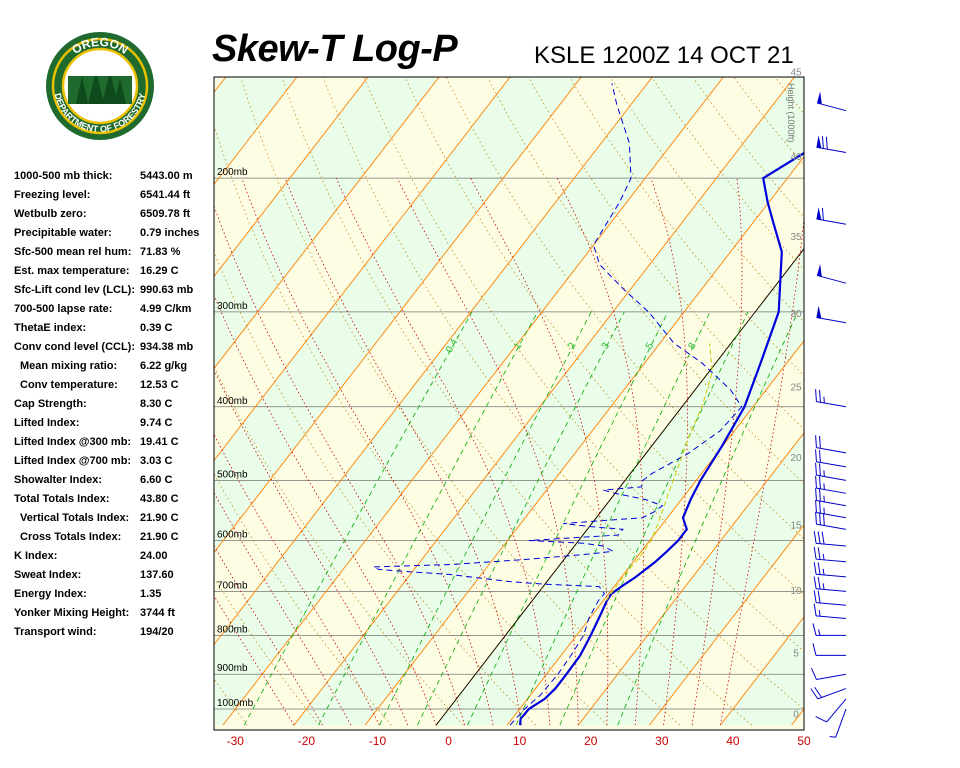 The image size is (960, 768). I want to click on height-axis-label: Height (1000ft), so click(791, 113).